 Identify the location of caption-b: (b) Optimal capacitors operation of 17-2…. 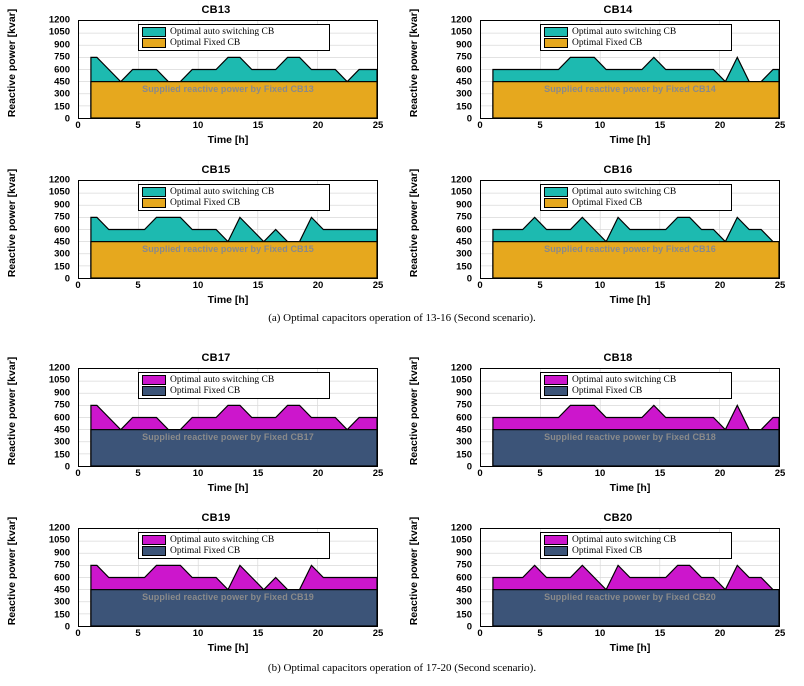
(402, 668).